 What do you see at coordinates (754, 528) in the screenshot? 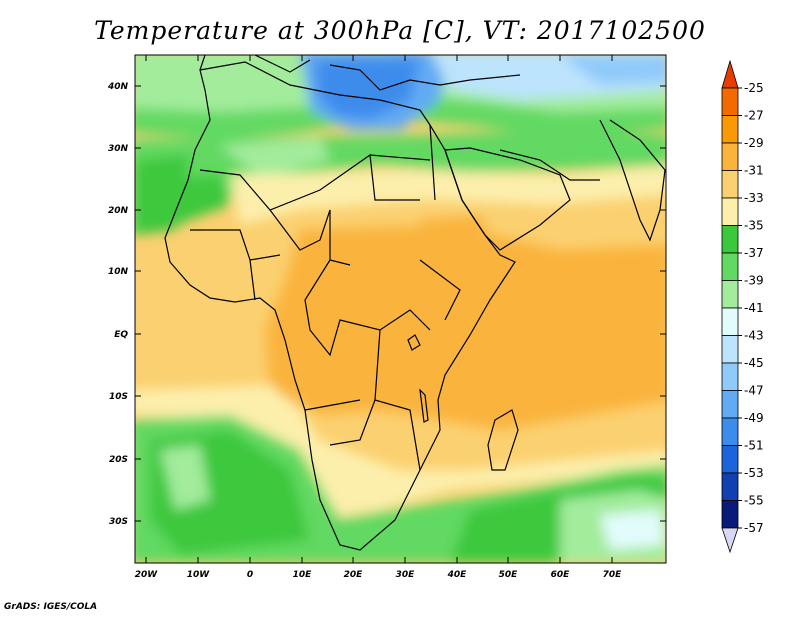
I see `colorbar-label: -57` at bounding box center [754, 528].